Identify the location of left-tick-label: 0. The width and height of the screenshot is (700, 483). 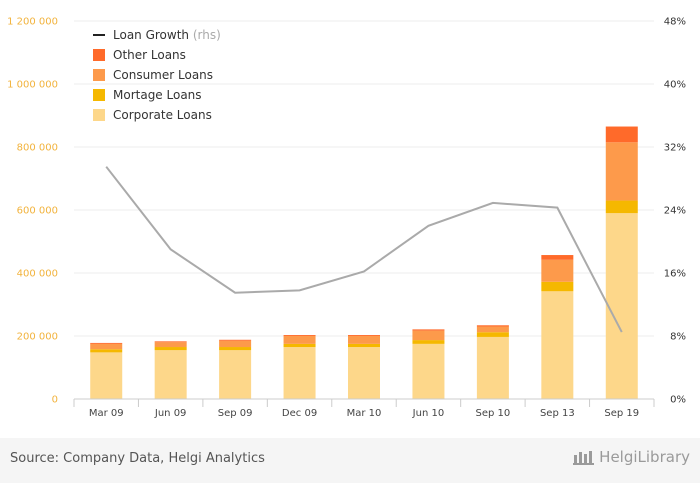
(55, 400).